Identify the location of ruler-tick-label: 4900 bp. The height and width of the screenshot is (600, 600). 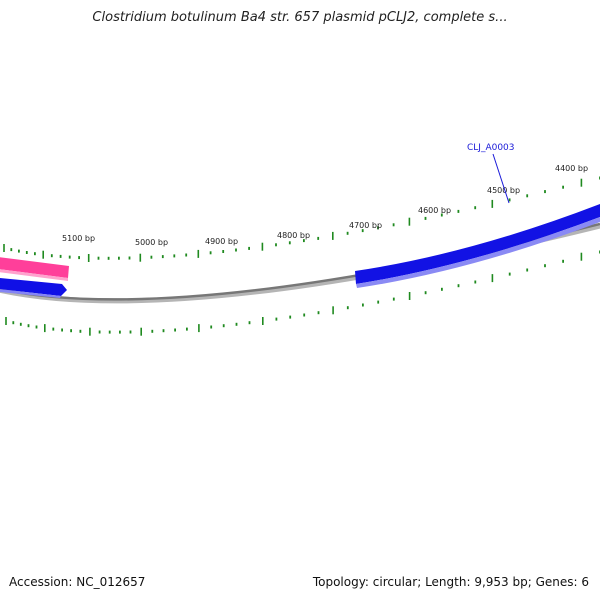
(221, 241).